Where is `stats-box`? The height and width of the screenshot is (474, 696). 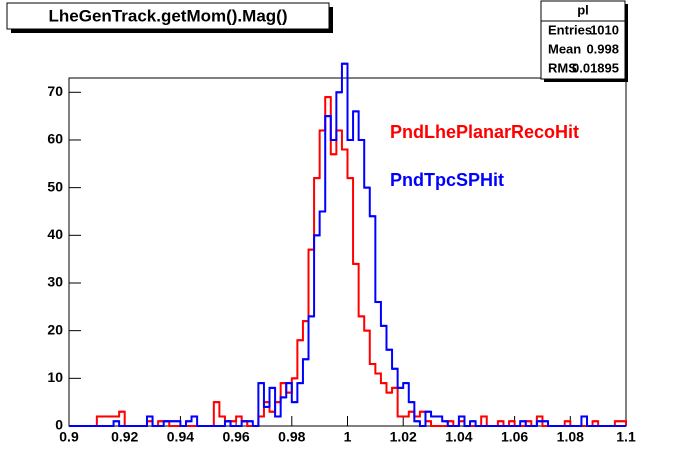
stats-box is located at coordinates (583, 40).